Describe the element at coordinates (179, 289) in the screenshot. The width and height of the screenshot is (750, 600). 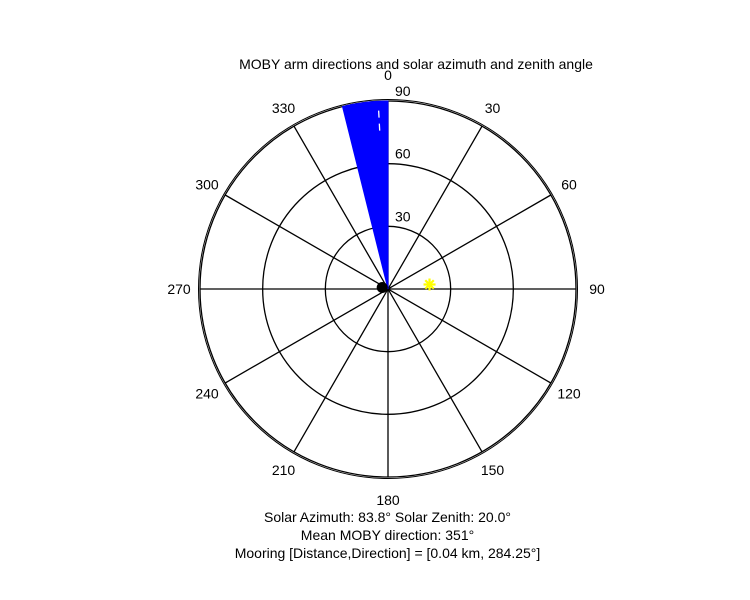
I see `angle-tick-270: 270` at that location.